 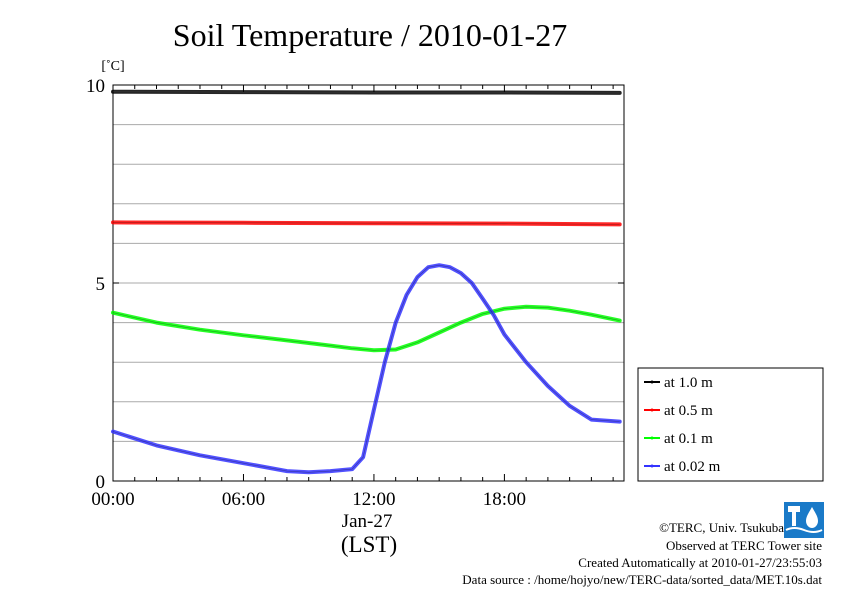 I want to click on chart-title: Soil Temperature / 2010-01-27, so click(x=370, y=35).